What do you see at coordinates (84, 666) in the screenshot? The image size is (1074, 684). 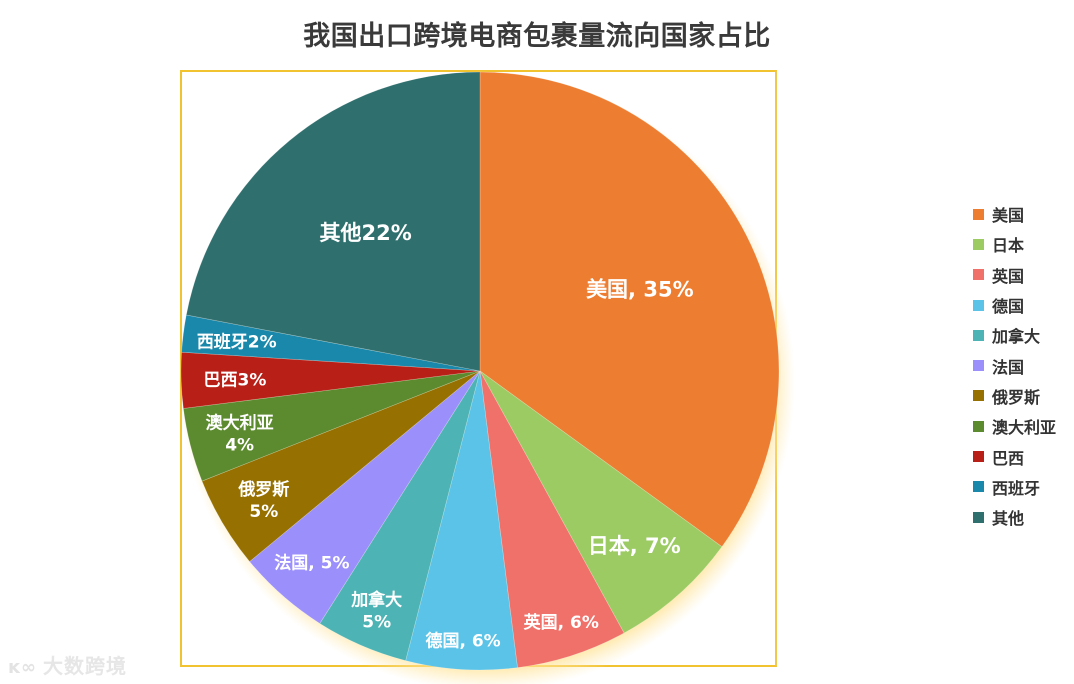 I see `watermark-text: 大数跨境` at bounding box center [84, 666].